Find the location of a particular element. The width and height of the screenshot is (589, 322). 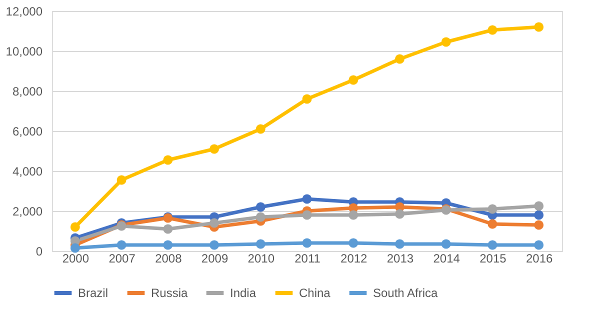

x-tick-label: 2015 is located at coordinates (493, 259).